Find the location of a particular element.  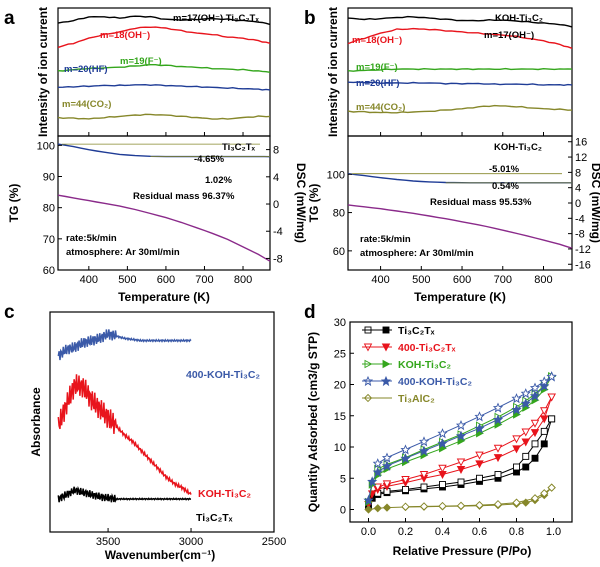

dsc-ytick-label-b-3: 4 is located at coordinates (578, 189).